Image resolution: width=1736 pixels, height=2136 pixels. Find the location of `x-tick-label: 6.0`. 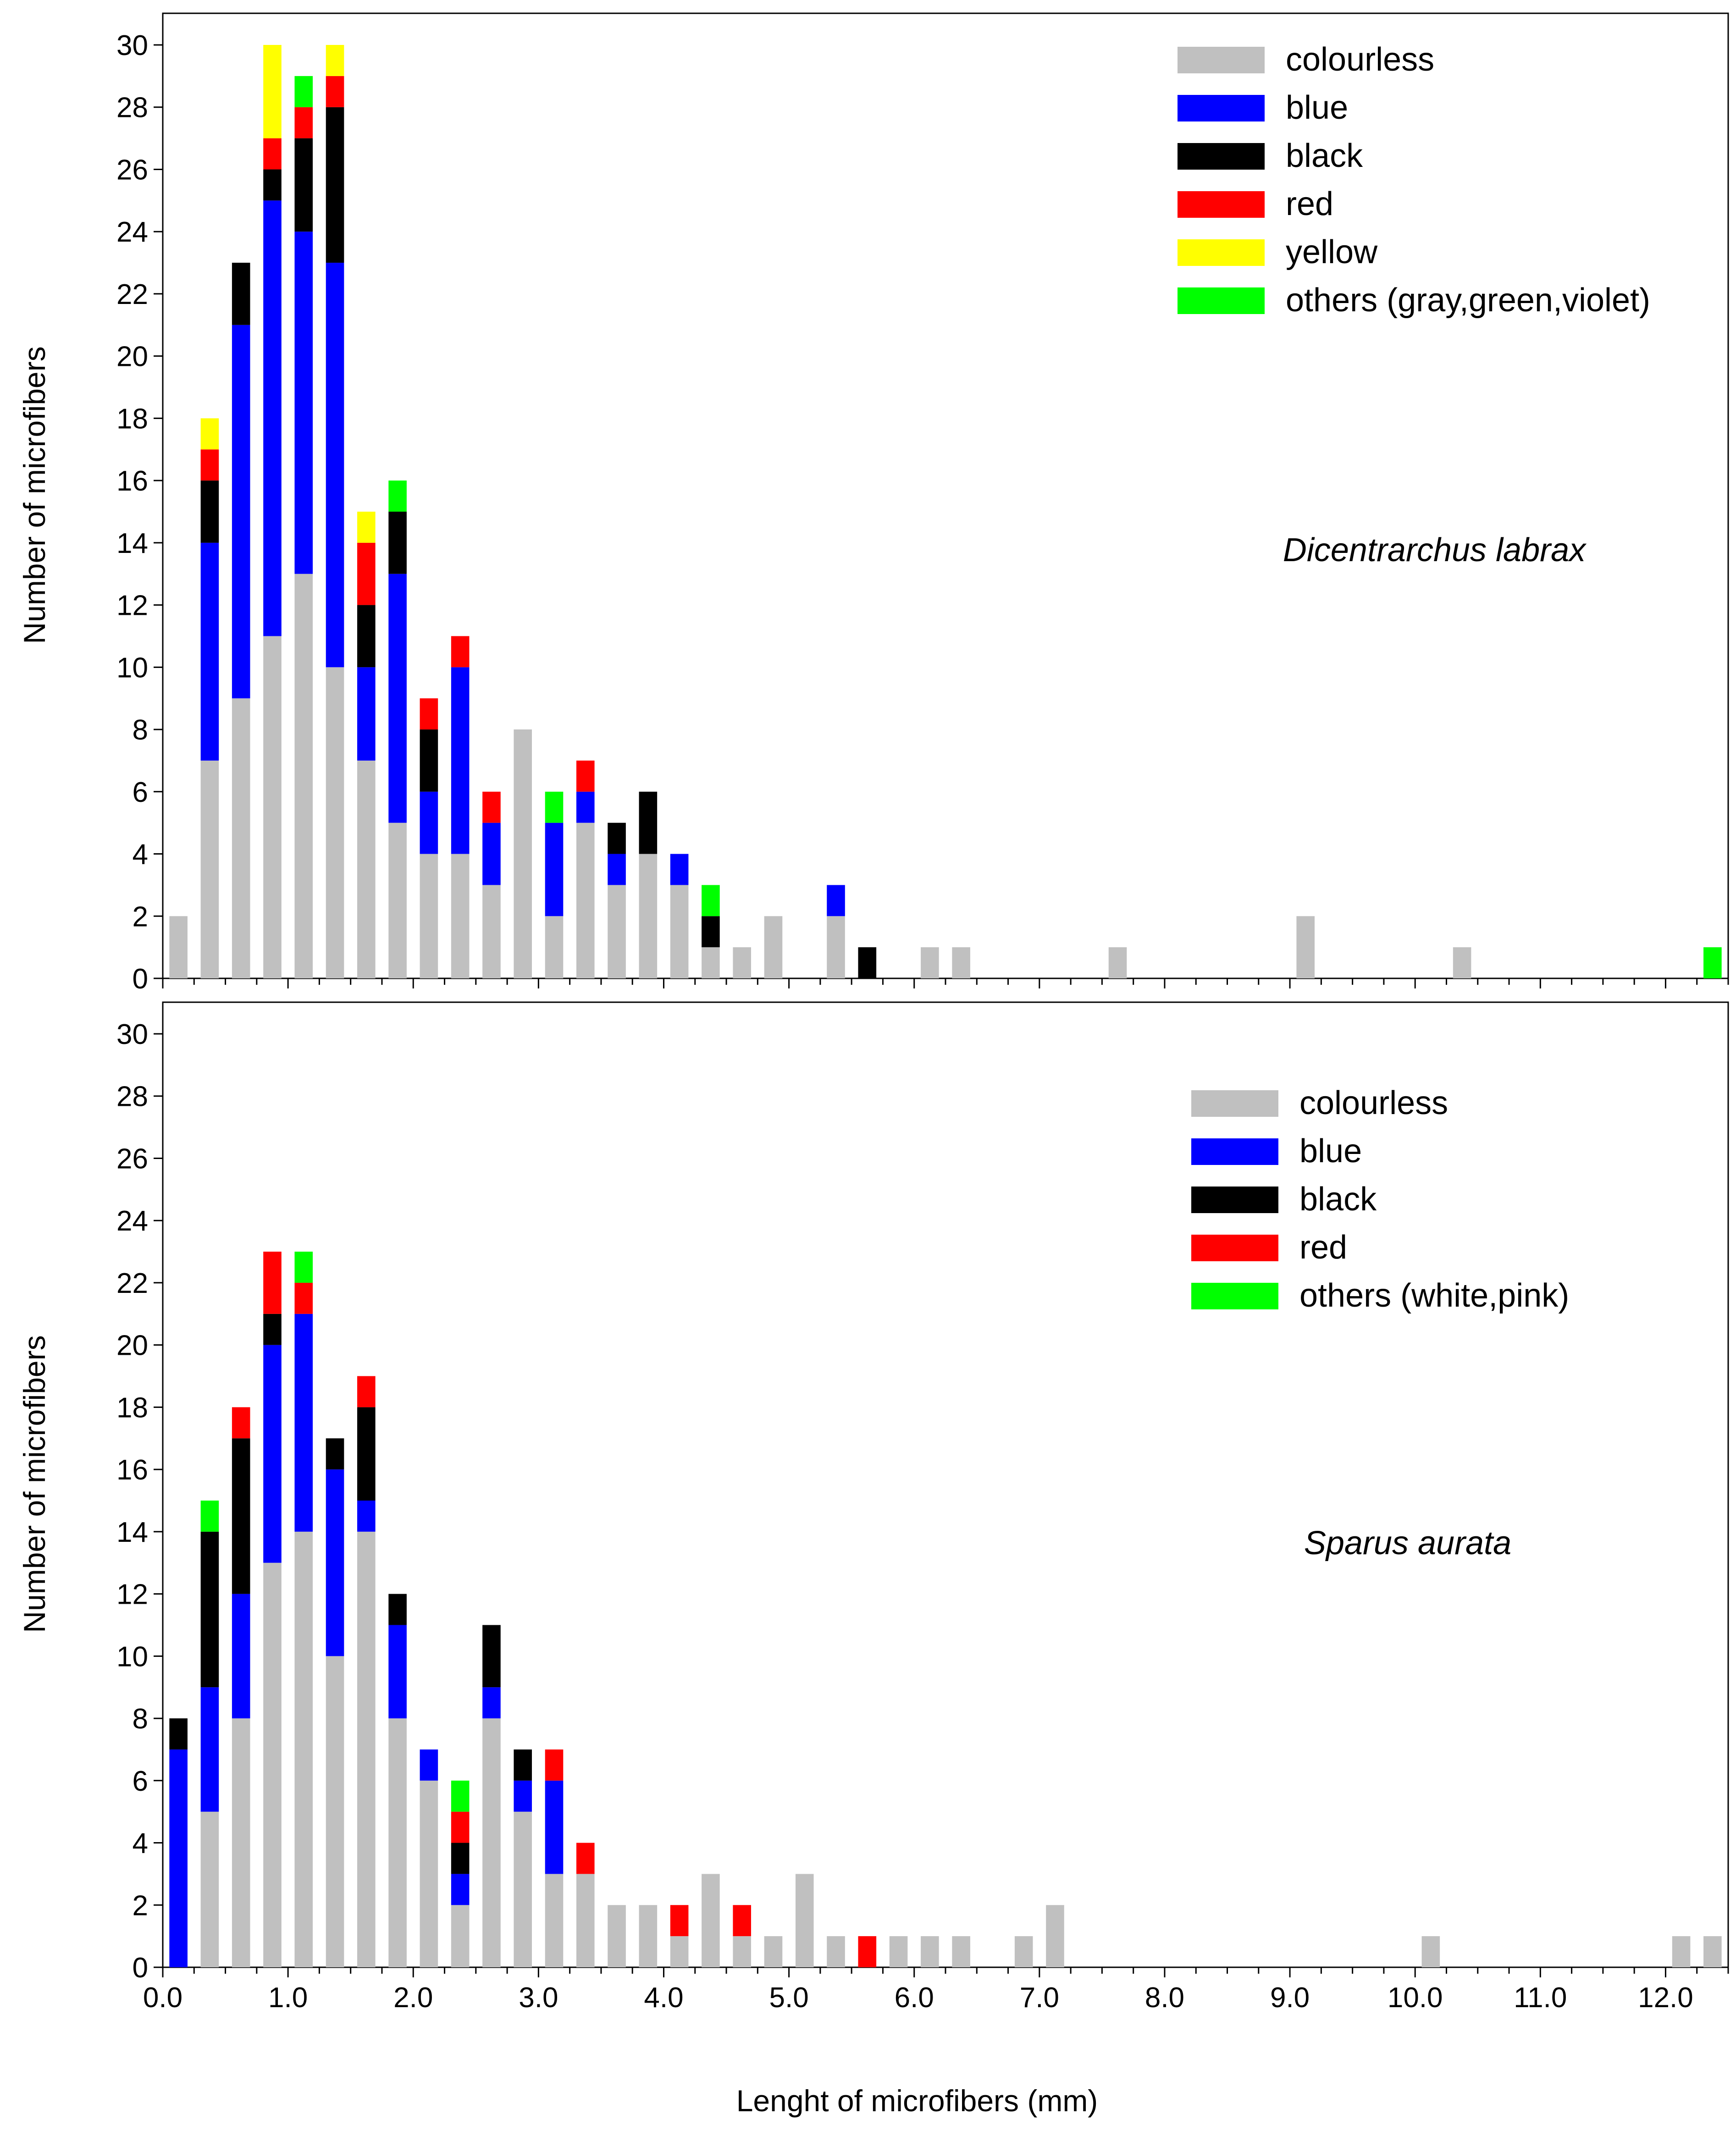

x-tick-label: 6.0 is located at coordinates (914, 1998).